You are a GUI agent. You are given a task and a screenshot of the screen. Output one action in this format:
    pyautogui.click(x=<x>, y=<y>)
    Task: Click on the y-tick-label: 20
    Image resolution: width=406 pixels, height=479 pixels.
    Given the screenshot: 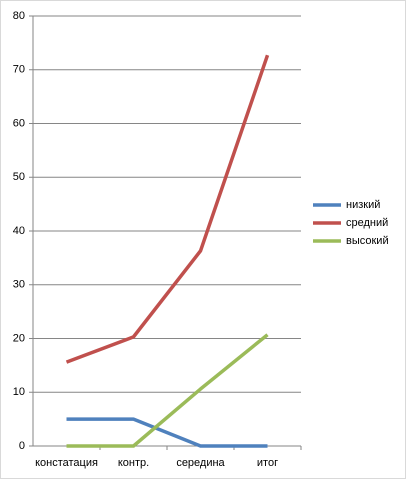 What is the action you would take?
    pyautogui.click(x=19, y=338)
    